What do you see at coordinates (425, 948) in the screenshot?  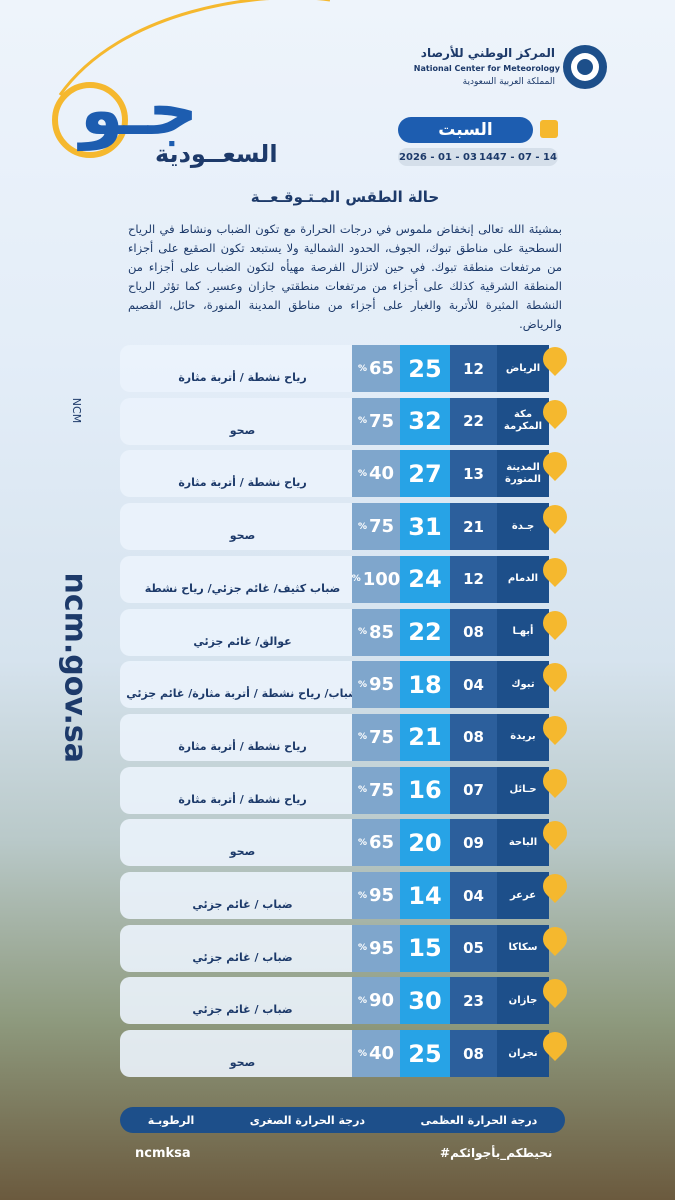 I see `max-temp: 15` at bounding box center [425, 948].